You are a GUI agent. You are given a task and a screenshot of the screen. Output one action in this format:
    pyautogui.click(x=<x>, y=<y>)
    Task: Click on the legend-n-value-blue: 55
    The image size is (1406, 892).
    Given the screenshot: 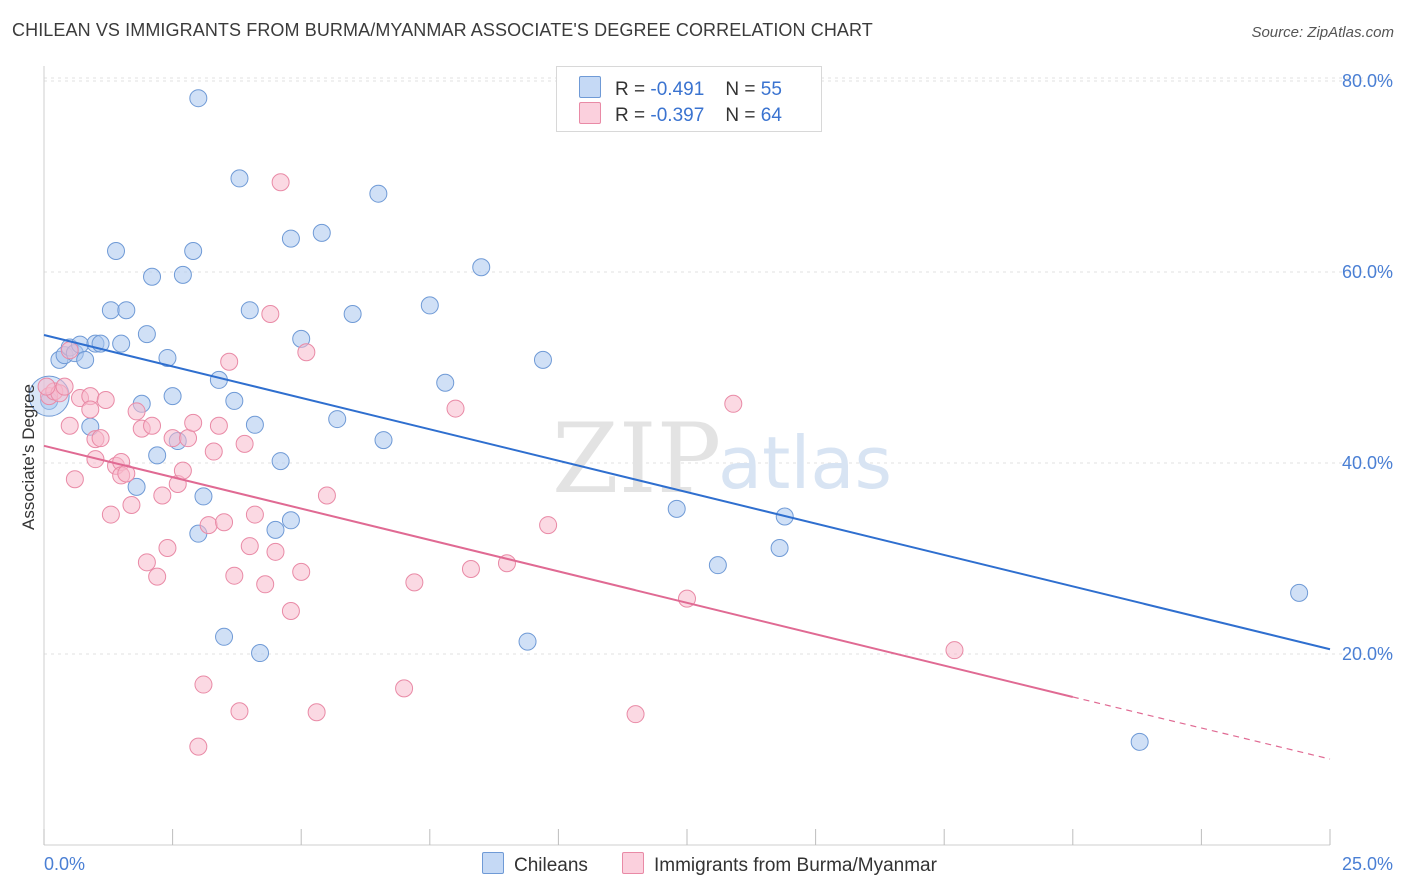 What is the action you would take?
    pyautogui.click(x=771, y=89)
    